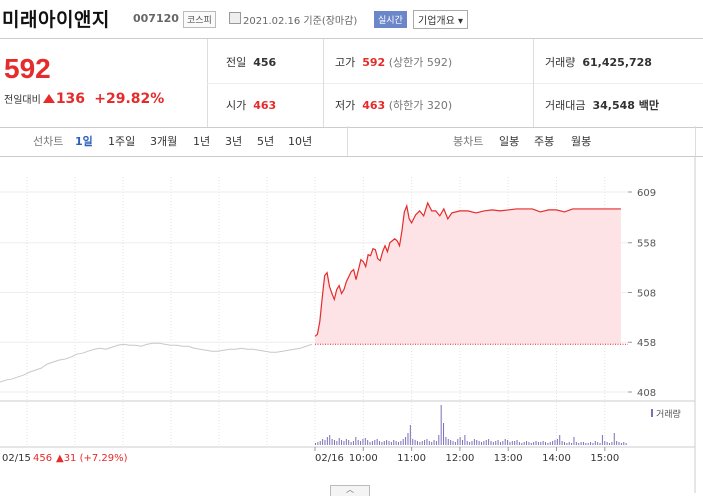 The image size is (703, 497). What do you see at coordinates (22, 100) in the screenshot?
I see `change-label: 전일대비` at bounding box center [22, 100].